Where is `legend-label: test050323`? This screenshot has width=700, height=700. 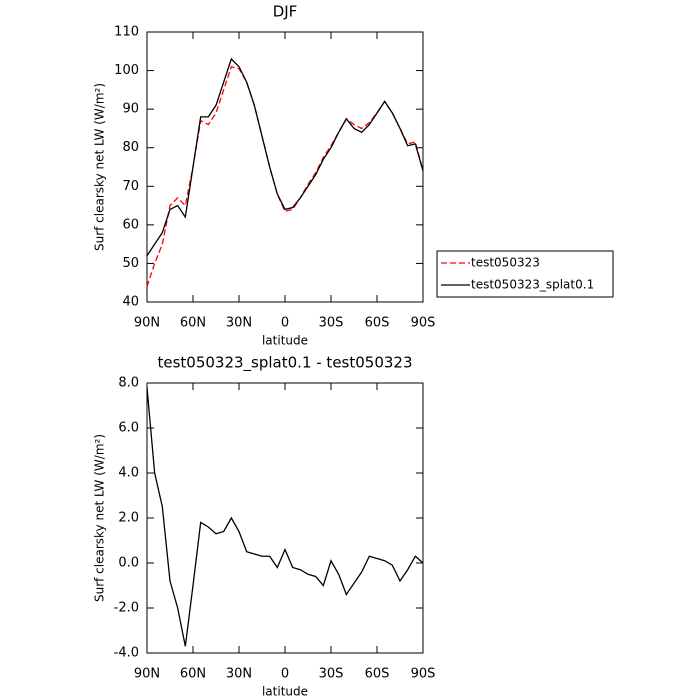 legend-label: test050323 is located at coordinates (505, 263).